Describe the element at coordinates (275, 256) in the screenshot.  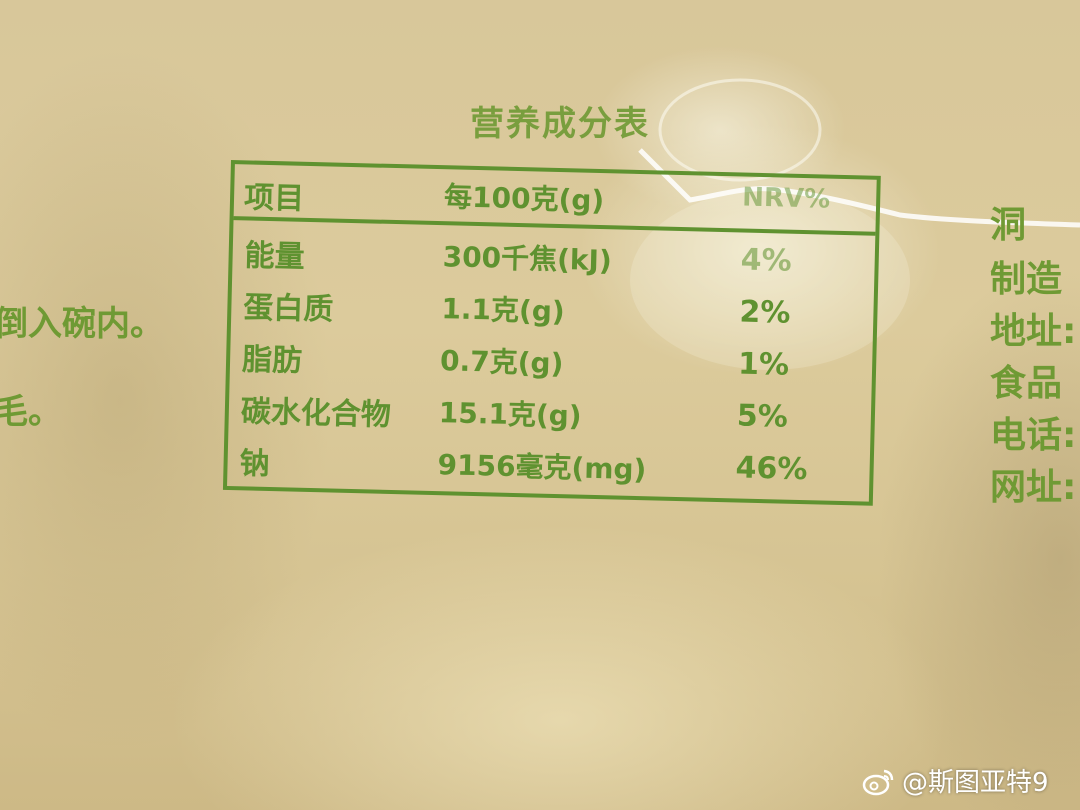
I see `row-name: 能量` at that location.